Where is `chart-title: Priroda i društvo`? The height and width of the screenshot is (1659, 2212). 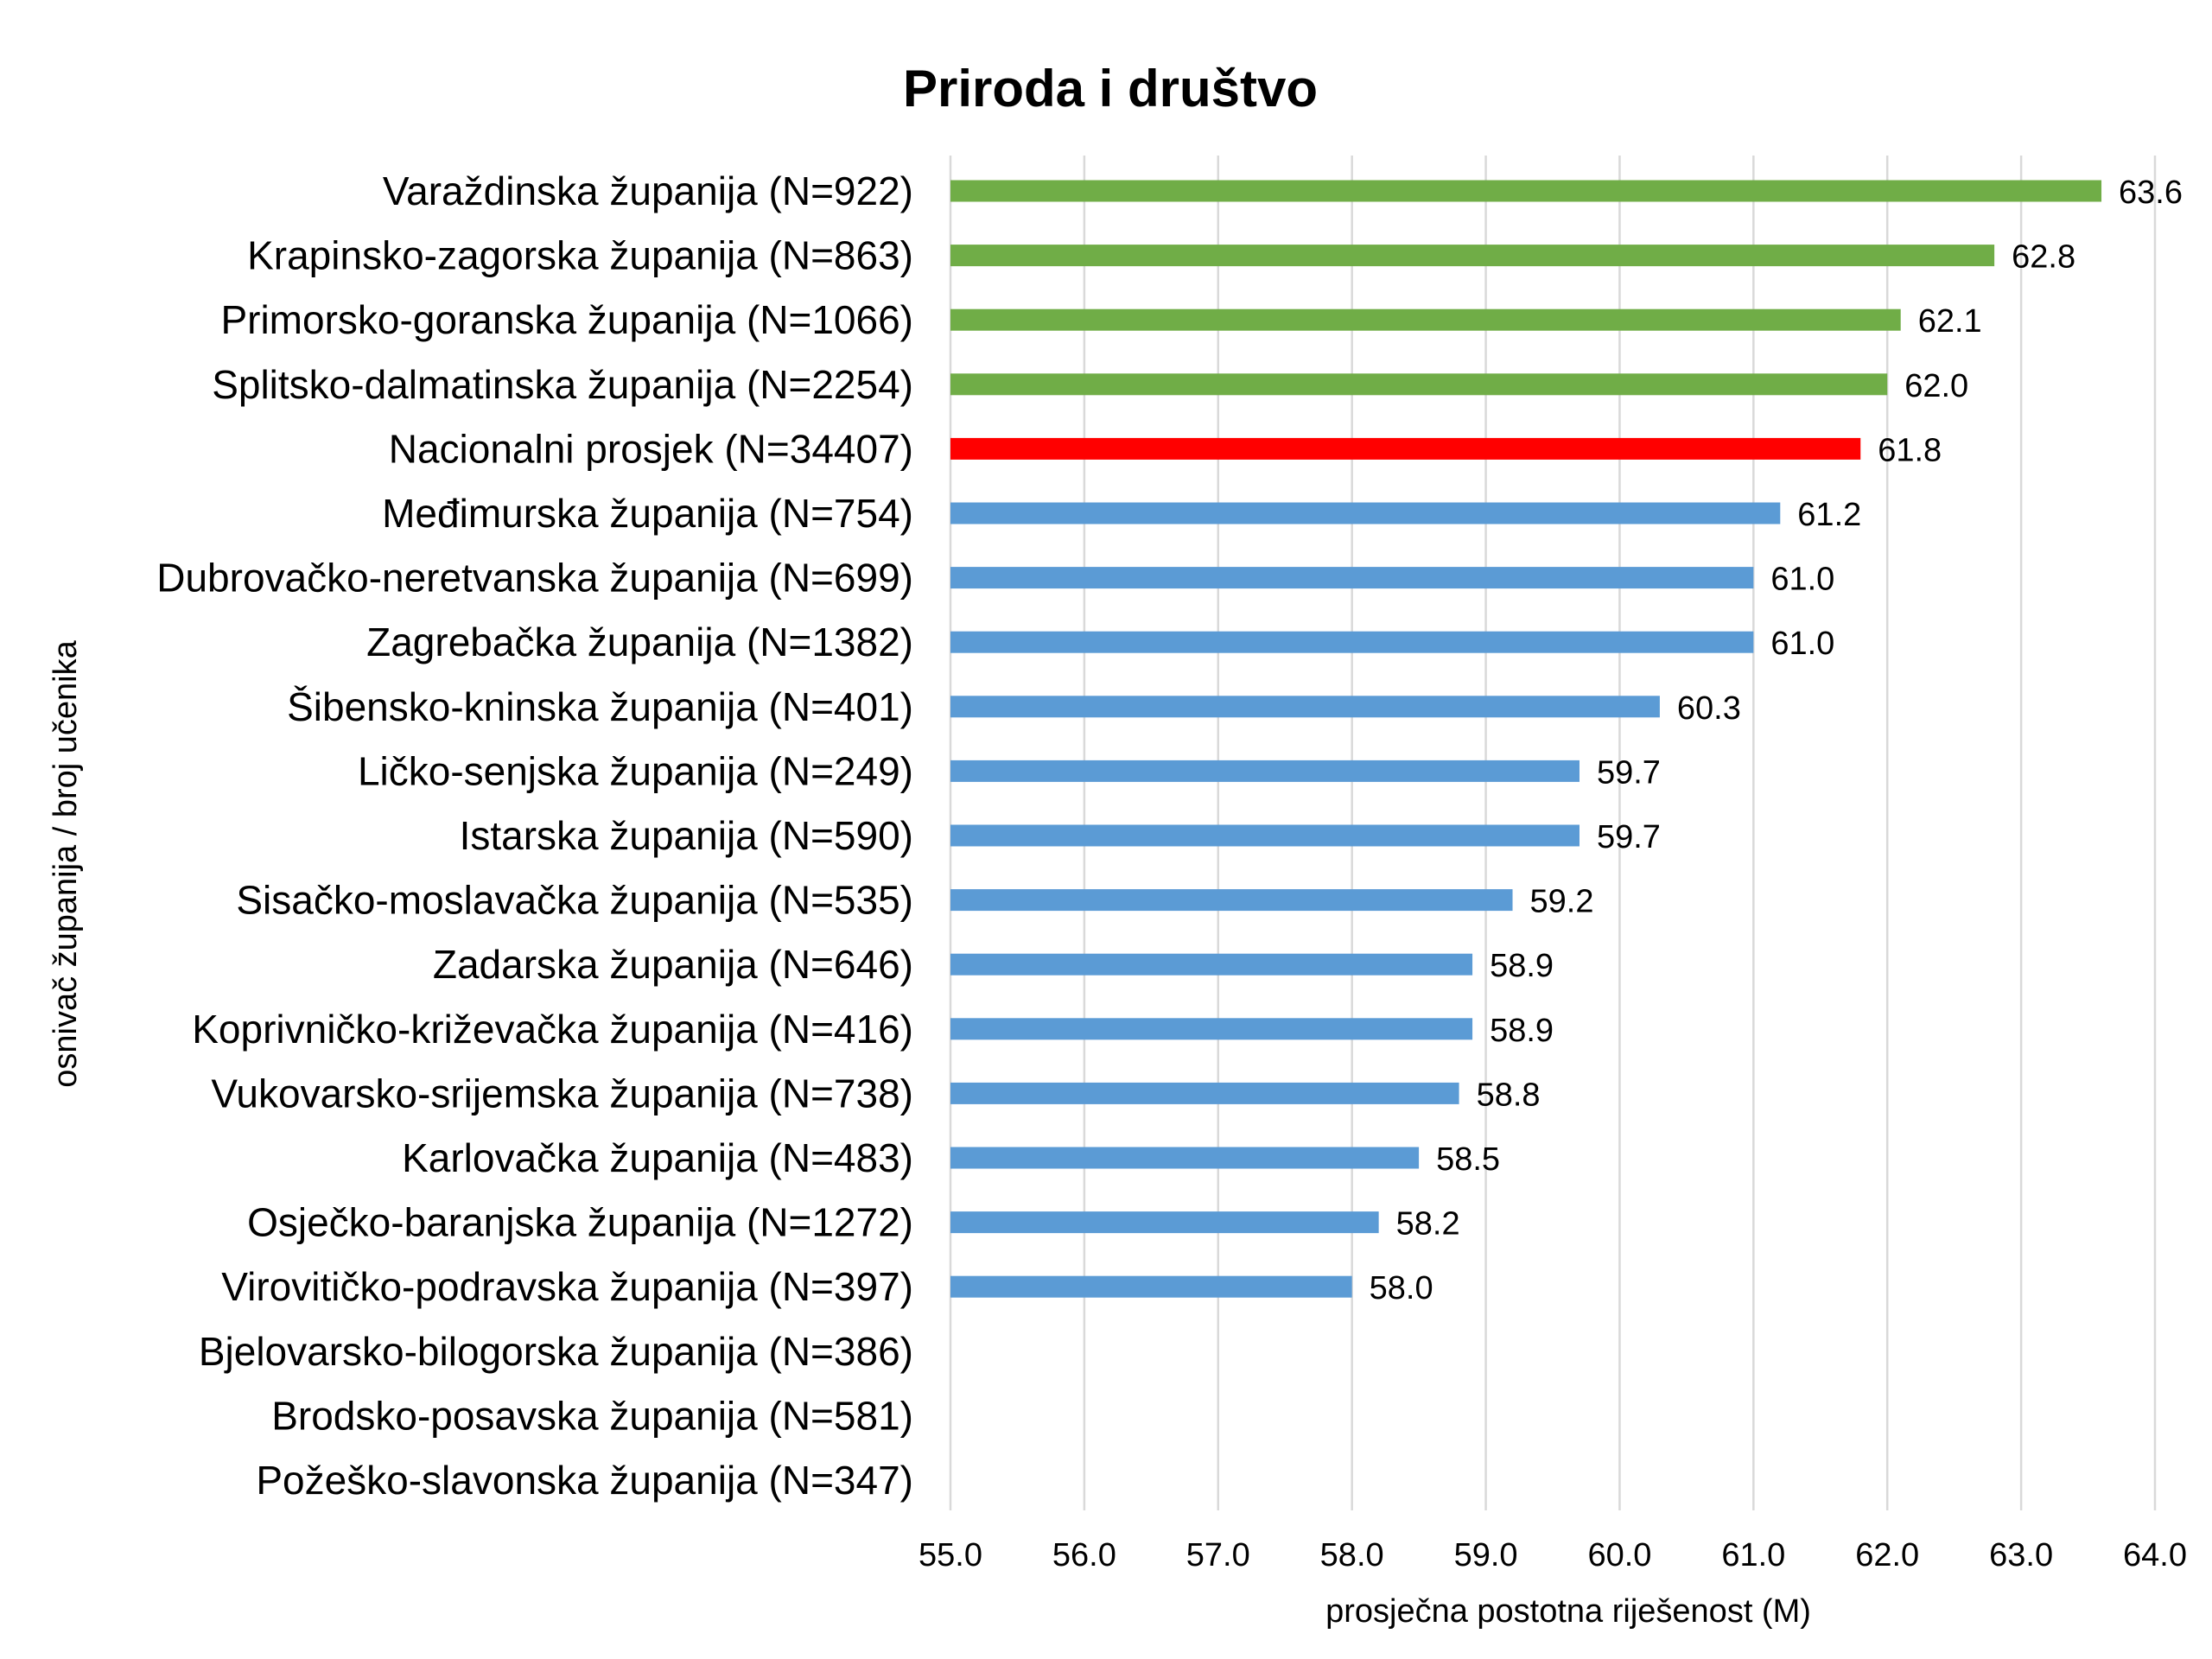 chart-title: Priroda i društvo is located at coordinates (1110, 89).